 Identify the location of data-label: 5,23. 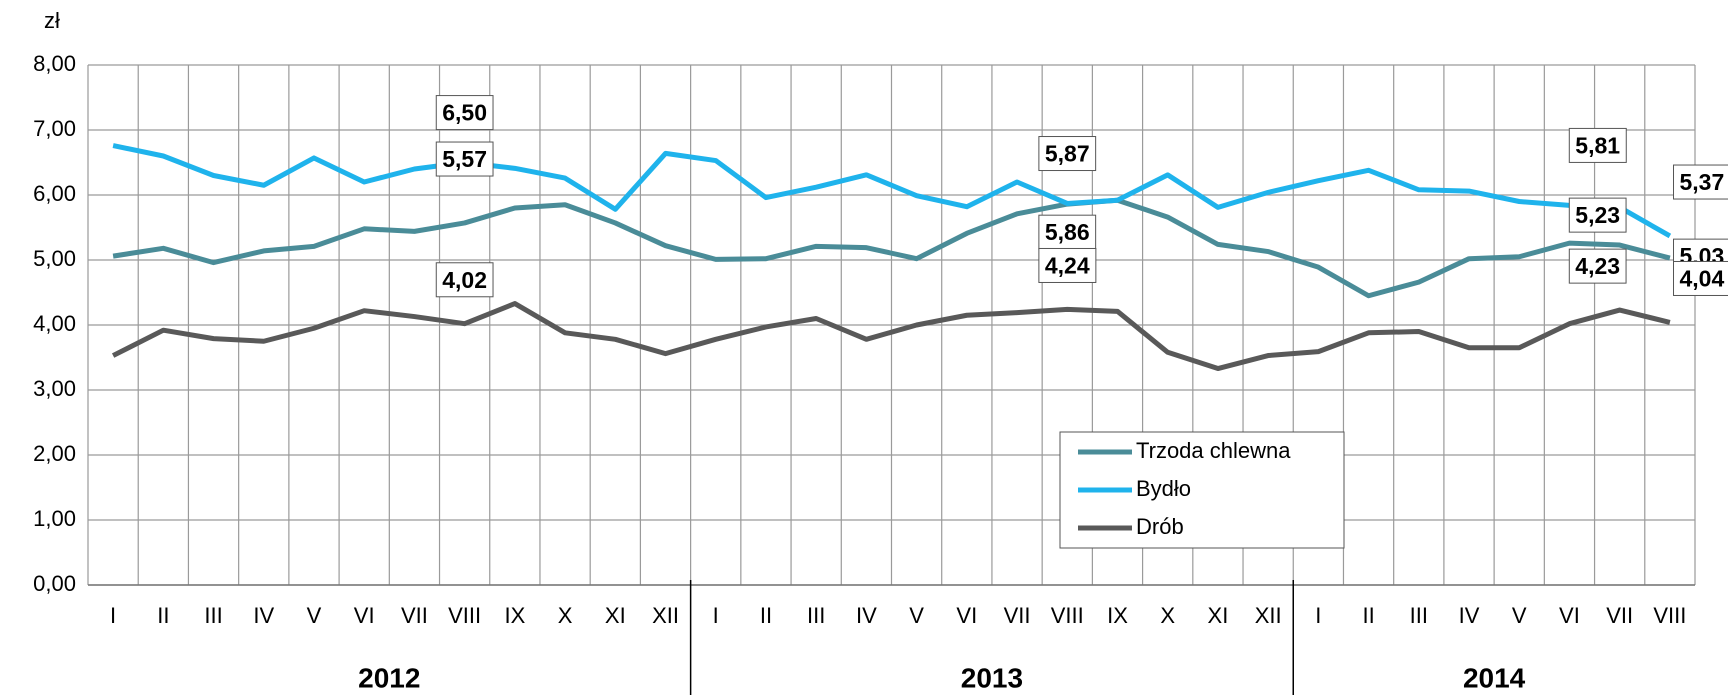
(1597, 215).